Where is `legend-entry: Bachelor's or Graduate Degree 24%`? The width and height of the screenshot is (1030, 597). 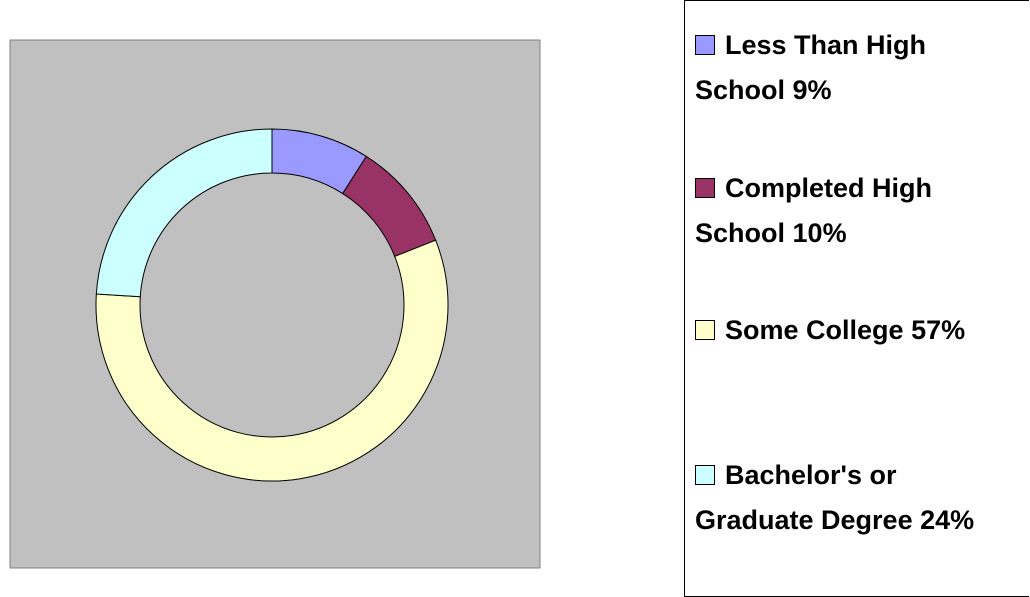
legend-entry: Bachelor's or Graduate Degree 24% is located at coordinates (855, 498).